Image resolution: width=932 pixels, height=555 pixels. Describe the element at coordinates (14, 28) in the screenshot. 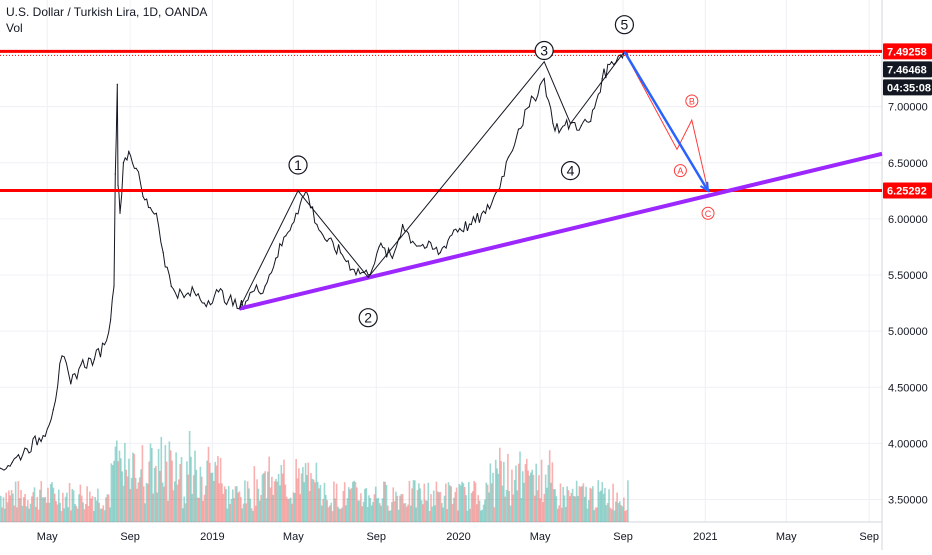

I see `volume-label: Vol` at that location.